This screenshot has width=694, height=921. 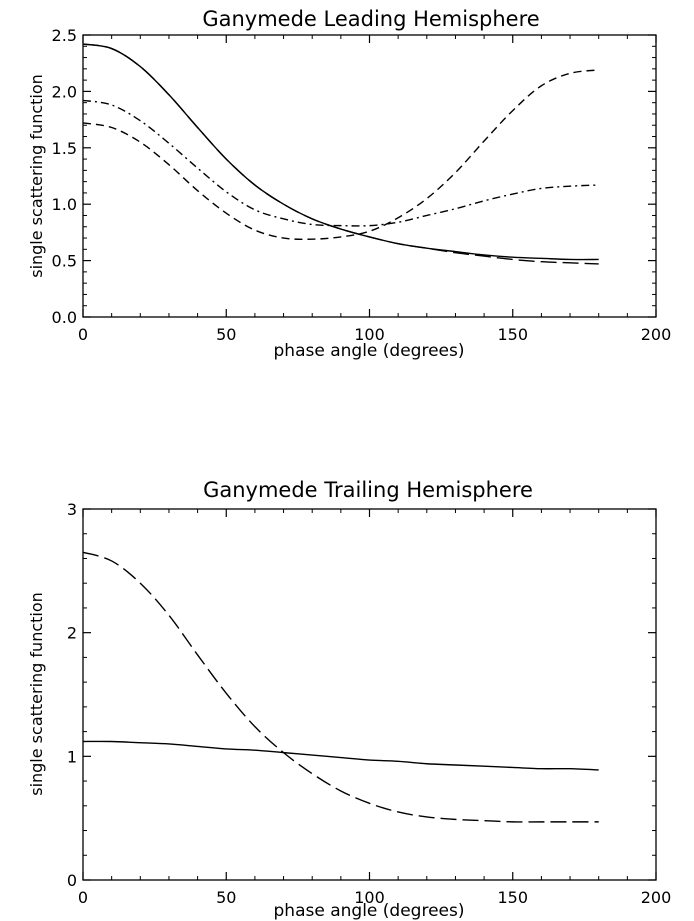 What do you see at coordinates (64, 148) in the screenshot?
I see `y-tick-label: 1.5` at bounding box center [64, 148].